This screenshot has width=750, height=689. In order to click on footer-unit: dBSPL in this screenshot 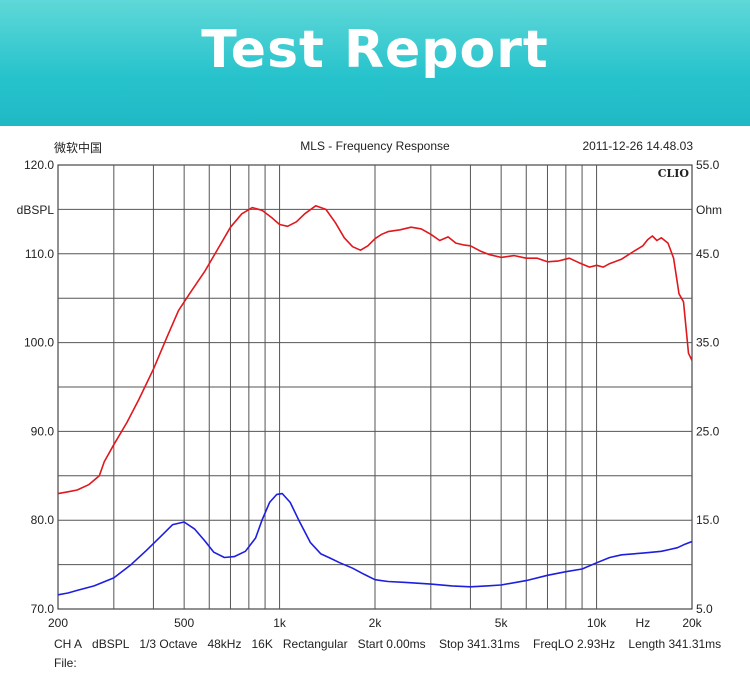, I will do `click(111, 644)`.